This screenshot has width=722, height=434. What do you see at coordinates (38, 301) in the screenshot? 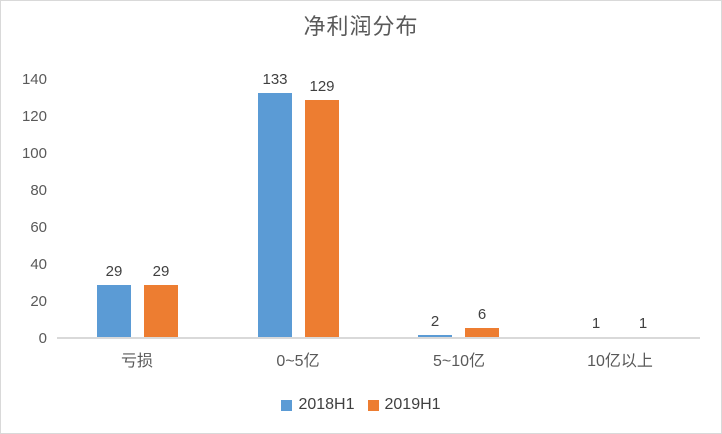
I see `y-tick-label: 20` at bounding box center [38, 301].